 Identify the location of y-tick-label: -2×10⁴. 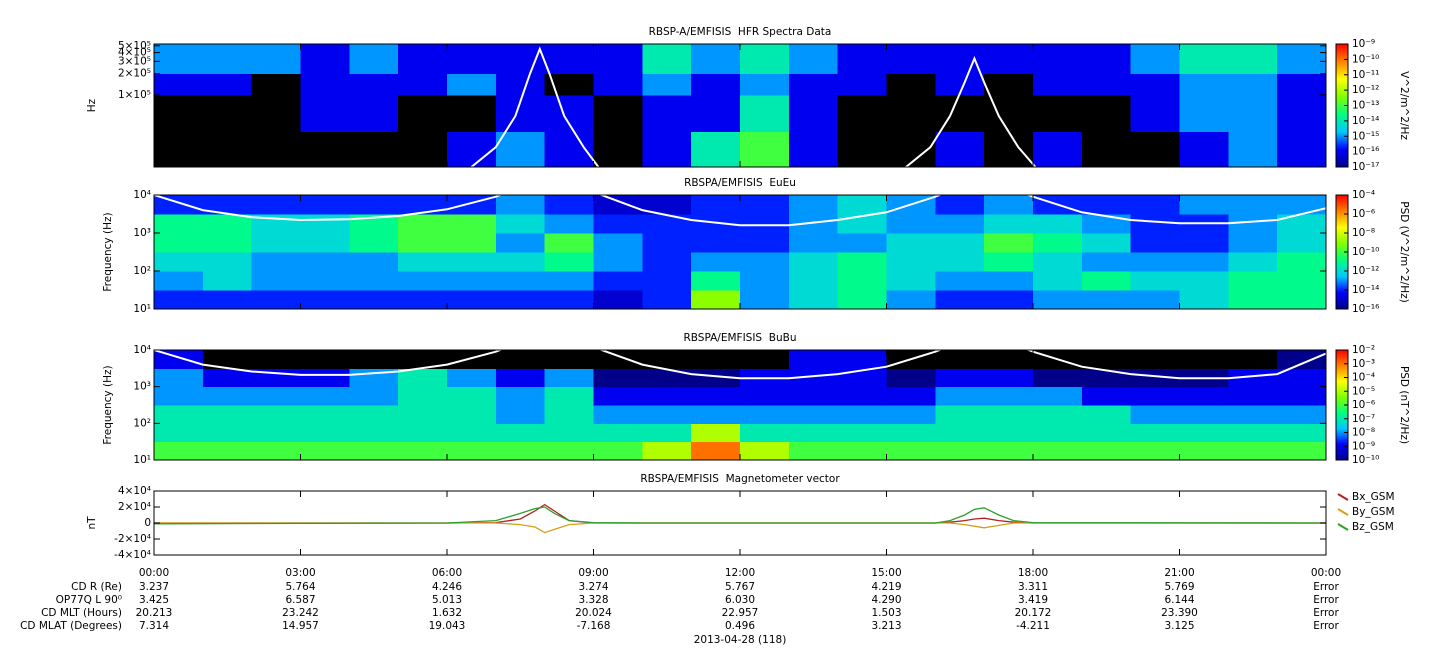
(132, 539).